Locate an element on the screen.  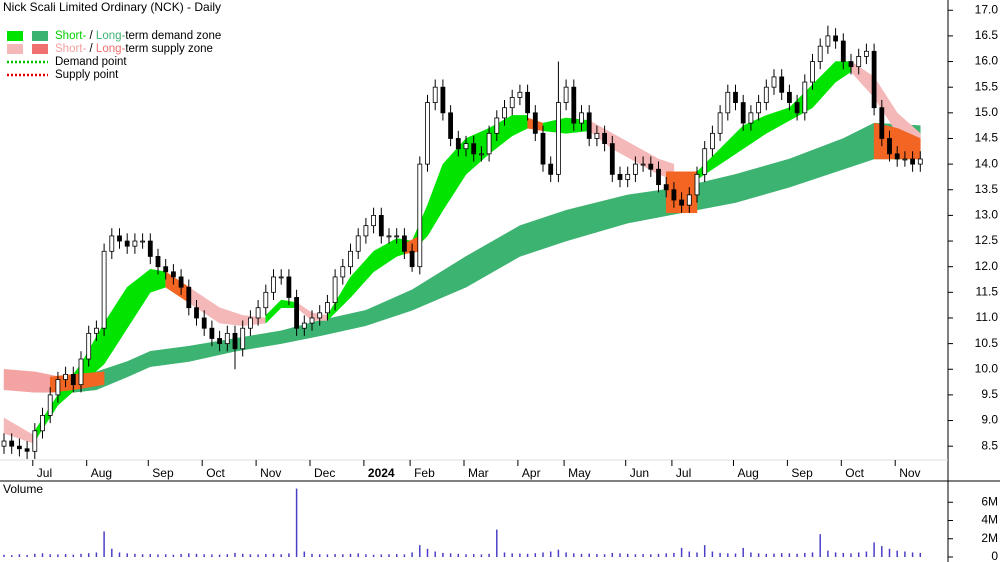
legend-label: Short- / Long-term demand zone is located at coordinates (138, 36).